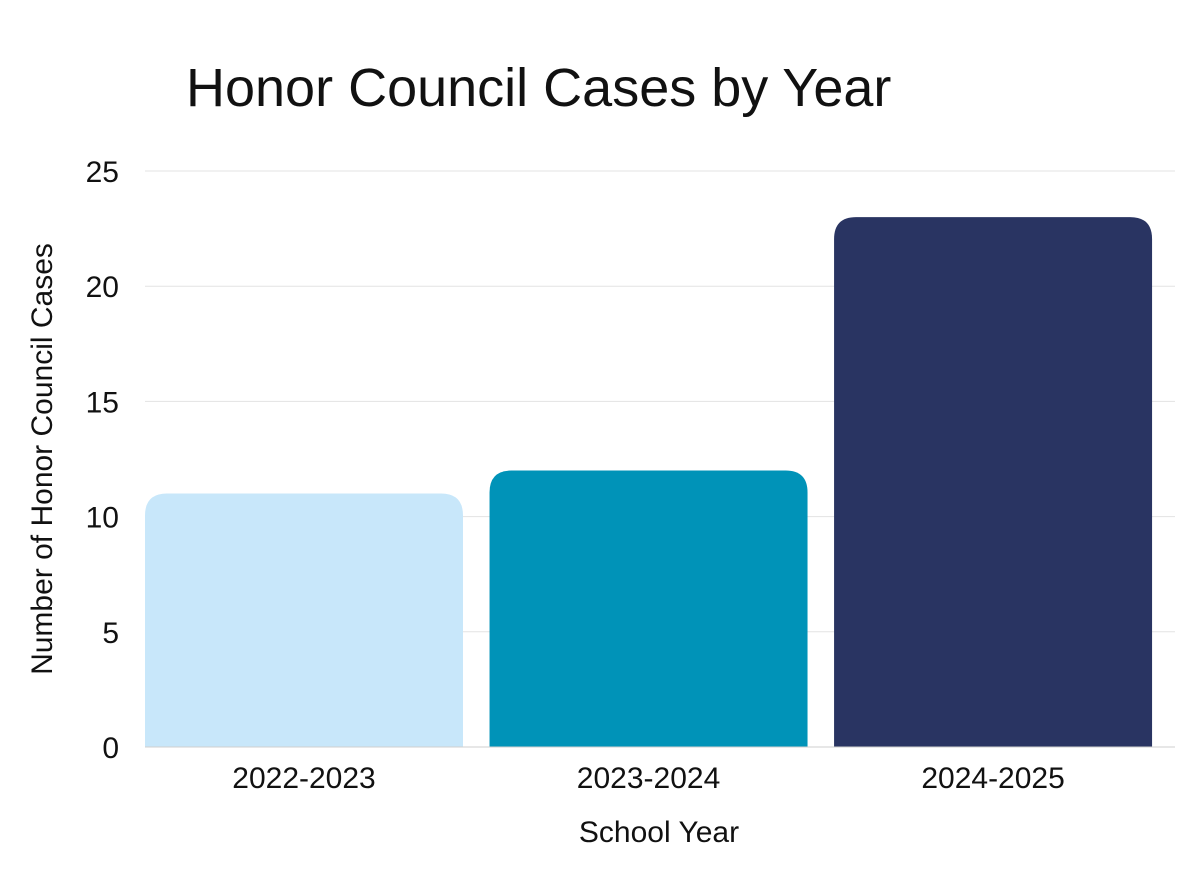  I want to click on y-tick-label: 0, so click(110, 748).